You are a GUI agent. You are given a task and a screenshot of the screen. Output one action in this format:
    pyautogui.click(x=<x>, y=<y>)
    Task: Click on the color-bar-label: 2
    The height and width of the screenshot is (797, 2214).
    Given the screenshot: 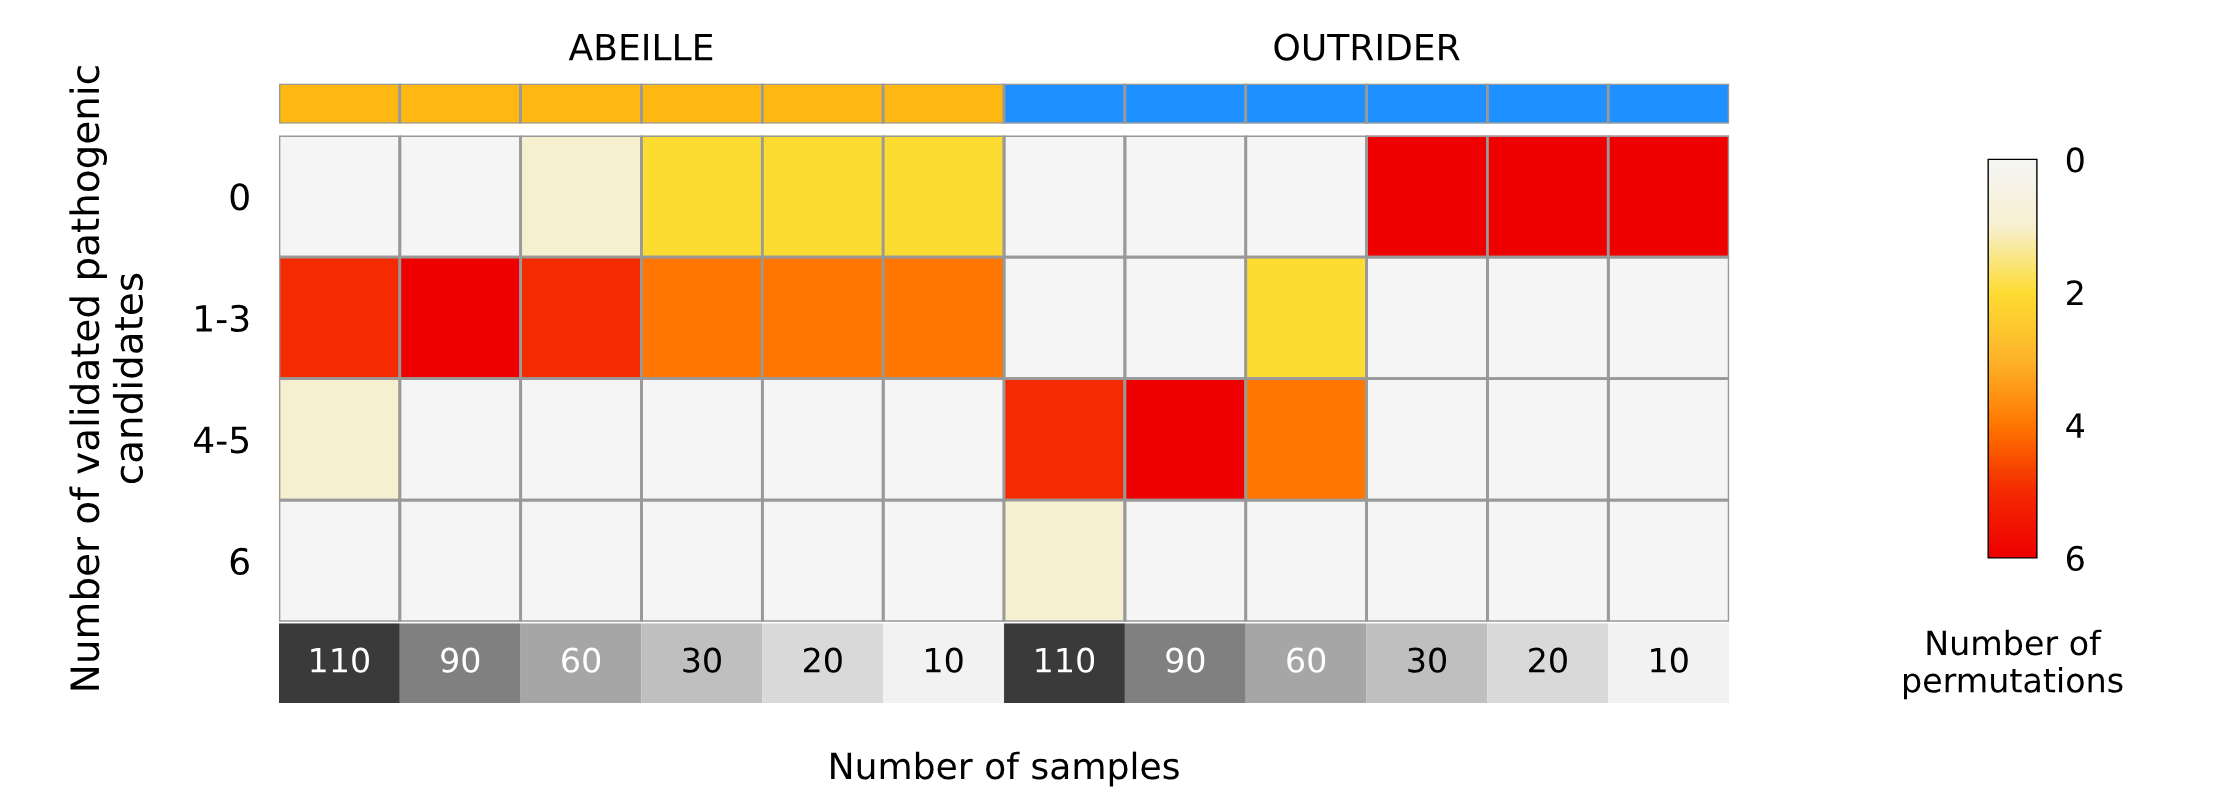 What is the action you would take?
    pyautogui.click(x=2075, y=292)
    